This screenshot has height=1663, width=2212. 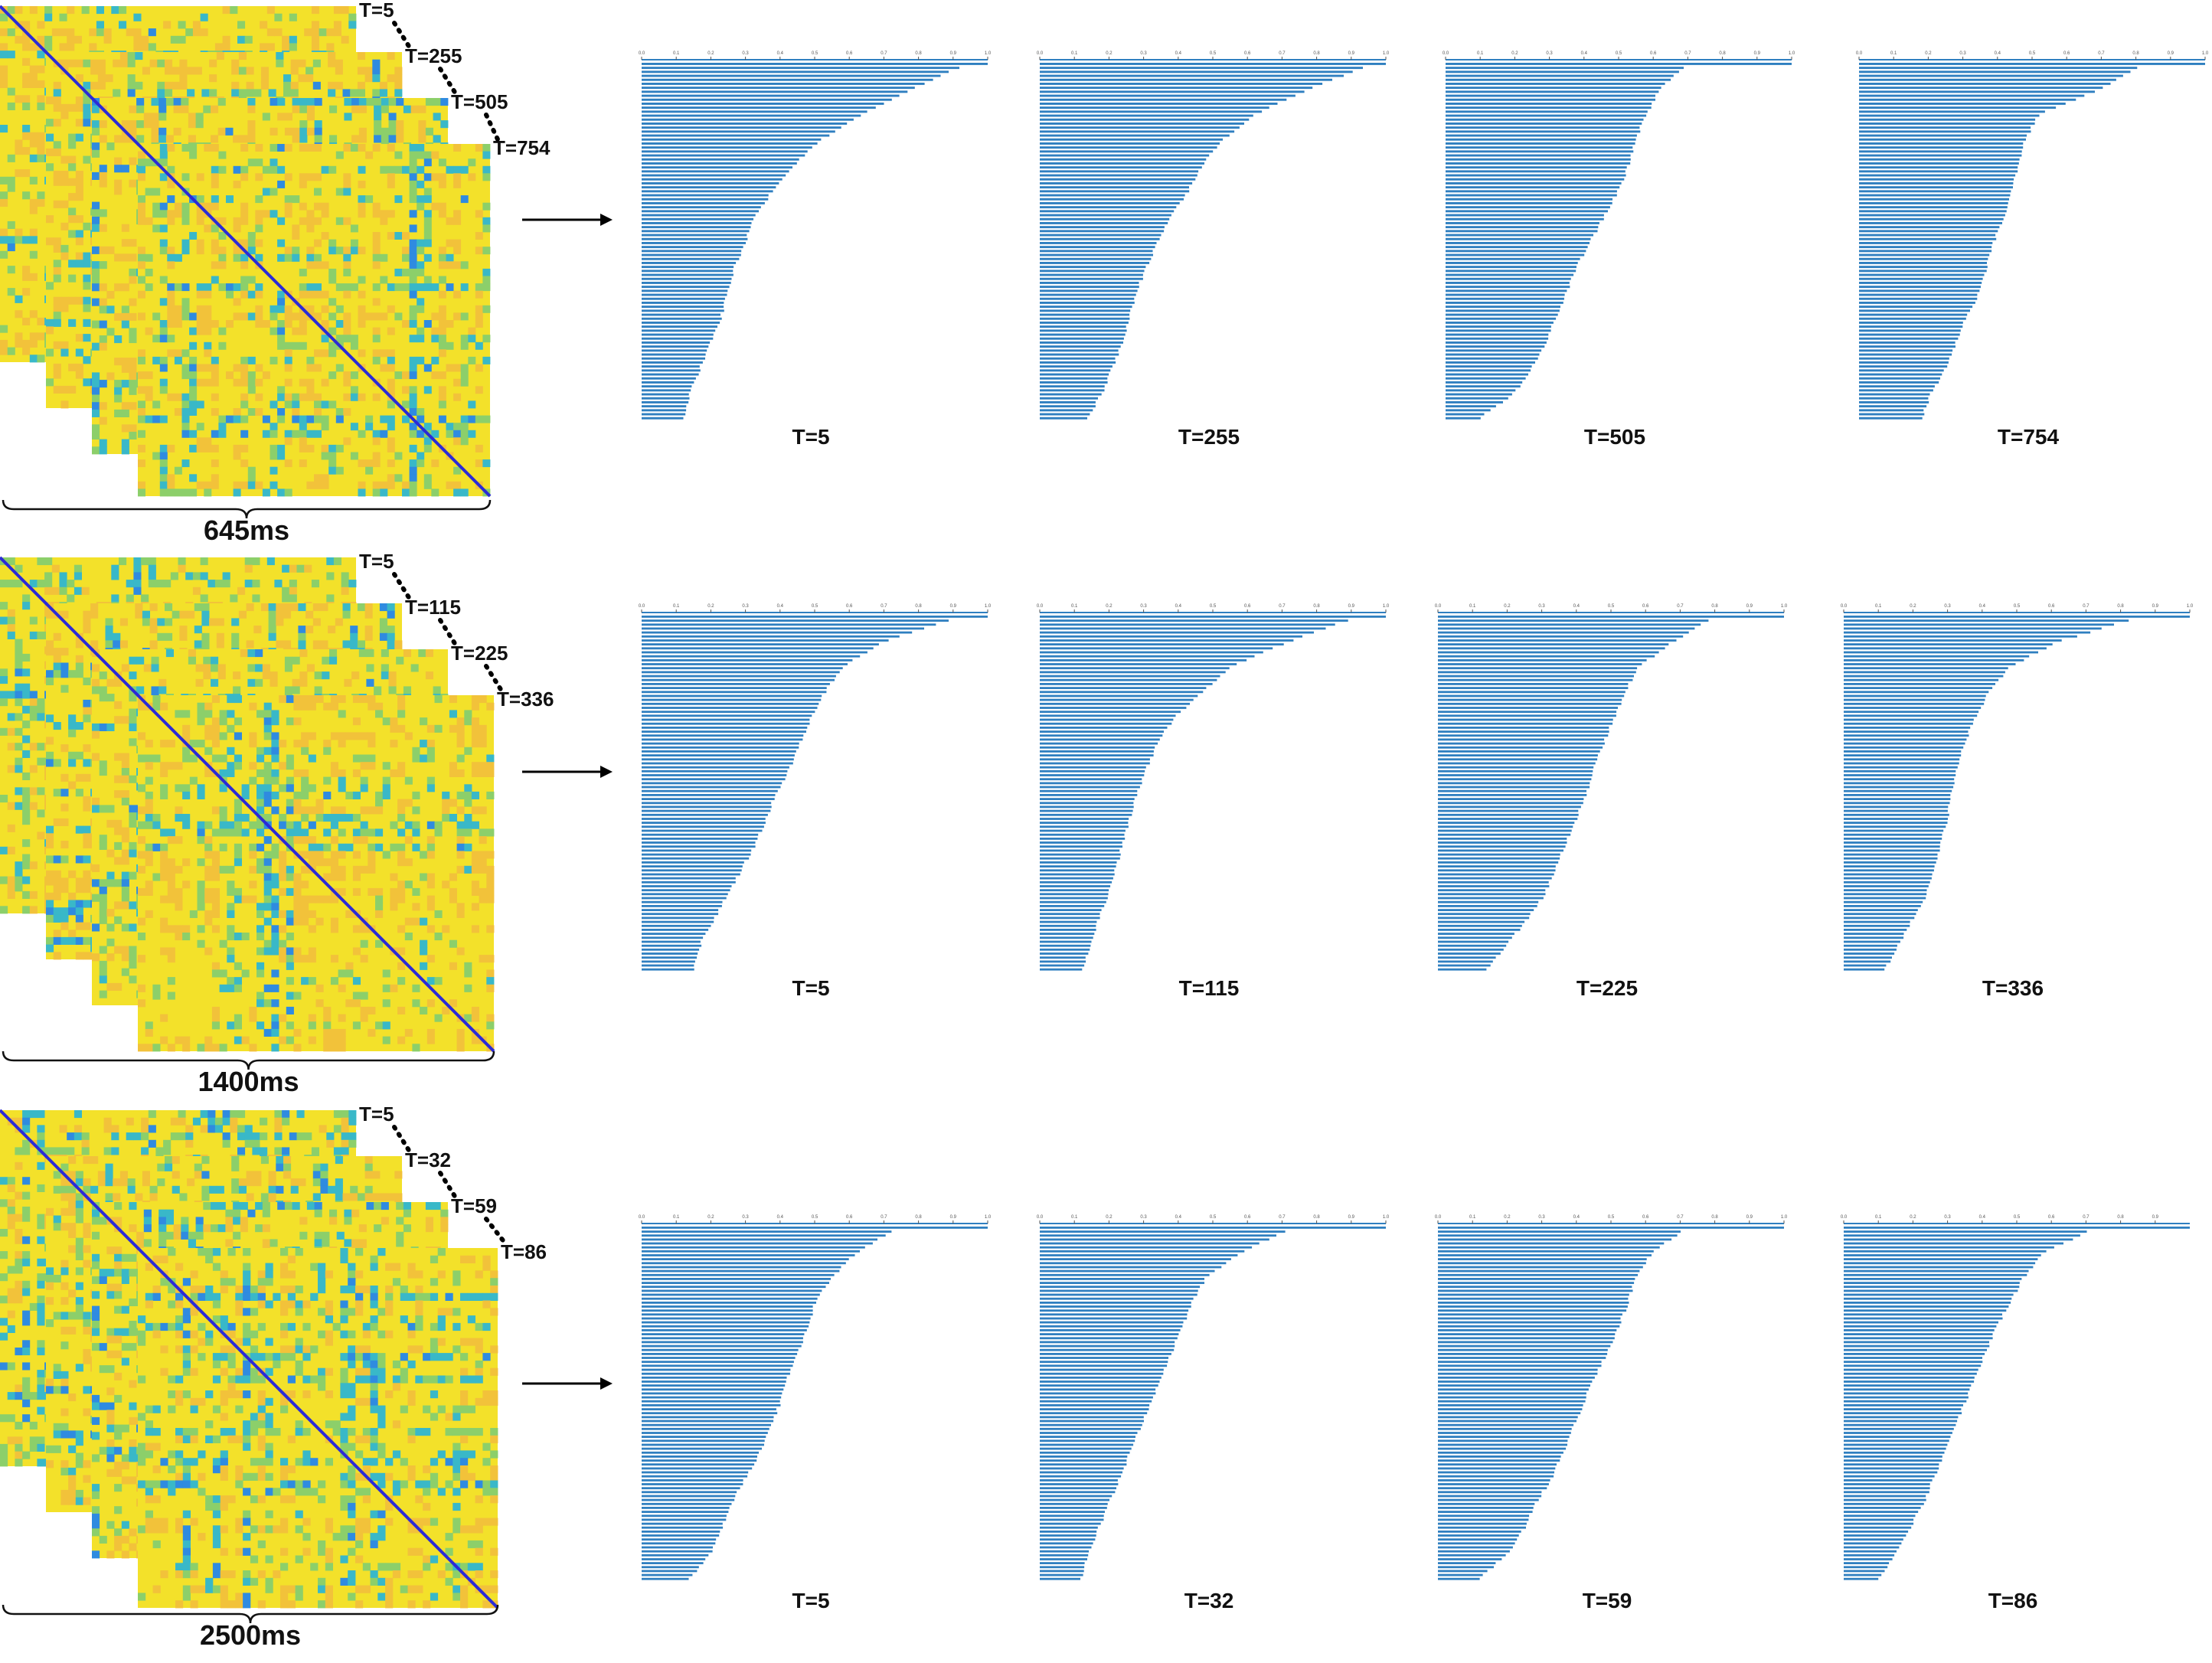 What do you see at coordinates (2032, 54) in the screenshot?
I see `chart-tick-label: 0.5` at bounding box center [2032, 54].